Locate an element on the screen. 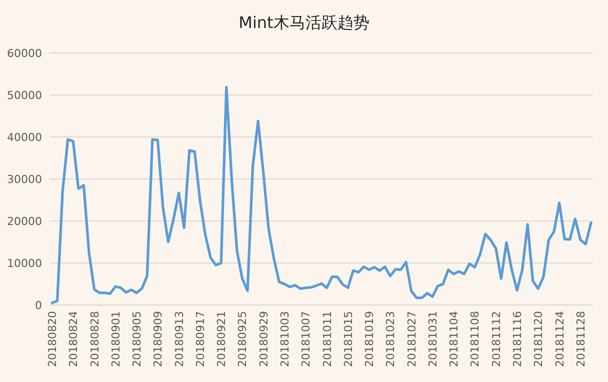  x-tick-label: 20181011 is located at coordinates (327, 339).